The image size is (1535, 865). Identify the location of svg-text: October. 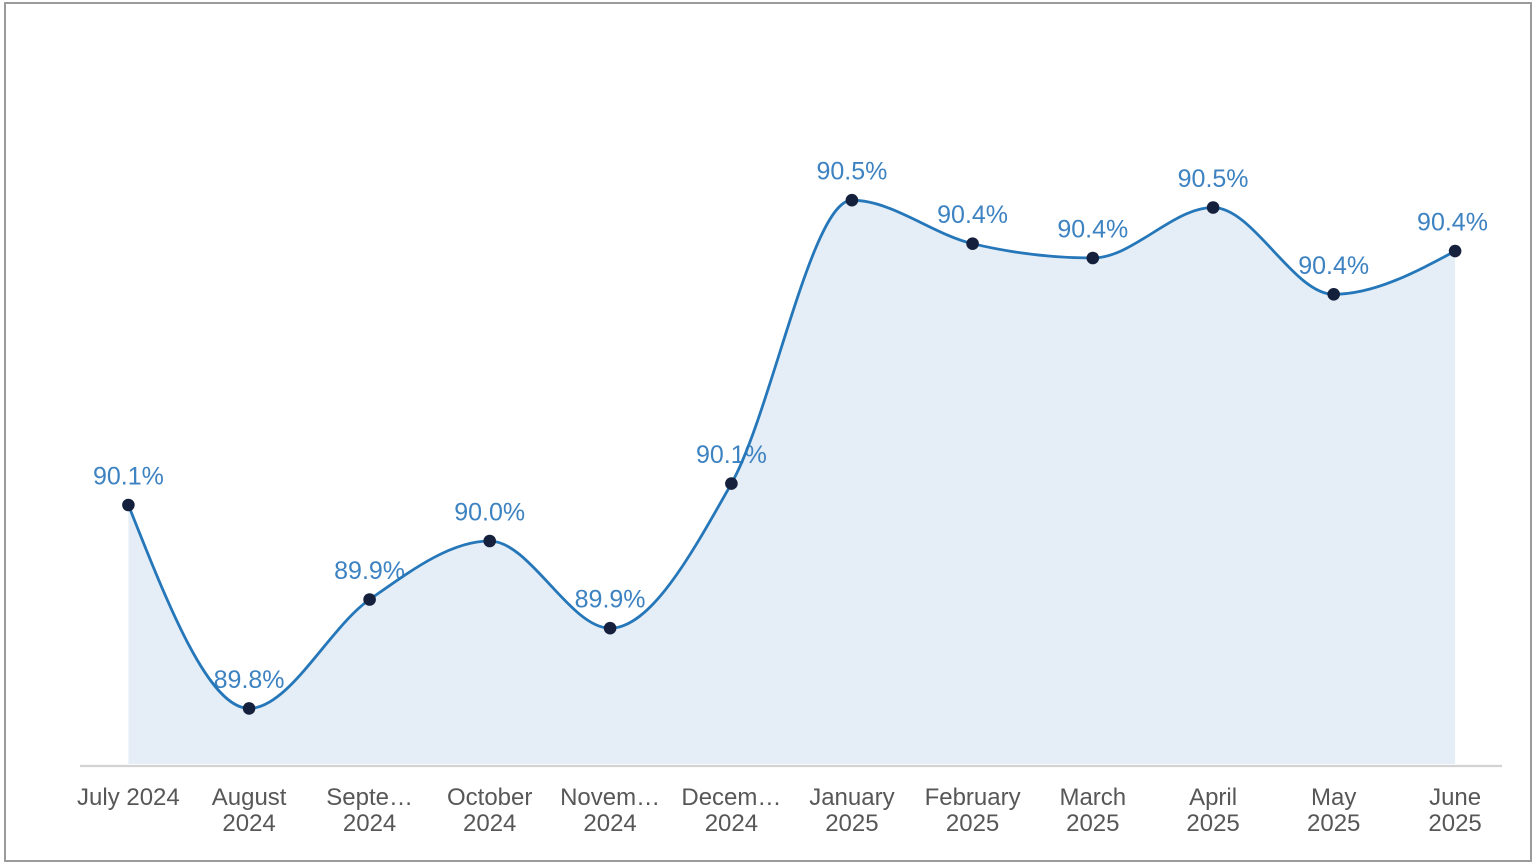
(489, 797).